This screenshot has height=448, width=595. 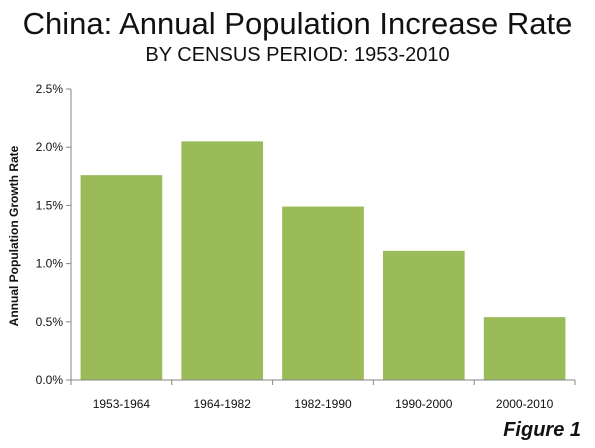 What do you see at coordinates (50, 205) in the screenshot?
I see `y-tick-label: 1.5%` at bounding box center [50, 205].